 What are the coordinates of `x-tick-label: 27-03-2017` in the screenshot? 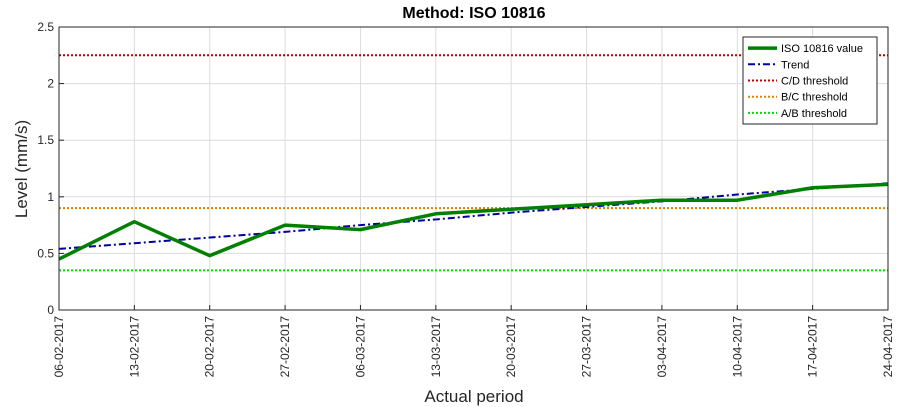 It's located at (587, 347).